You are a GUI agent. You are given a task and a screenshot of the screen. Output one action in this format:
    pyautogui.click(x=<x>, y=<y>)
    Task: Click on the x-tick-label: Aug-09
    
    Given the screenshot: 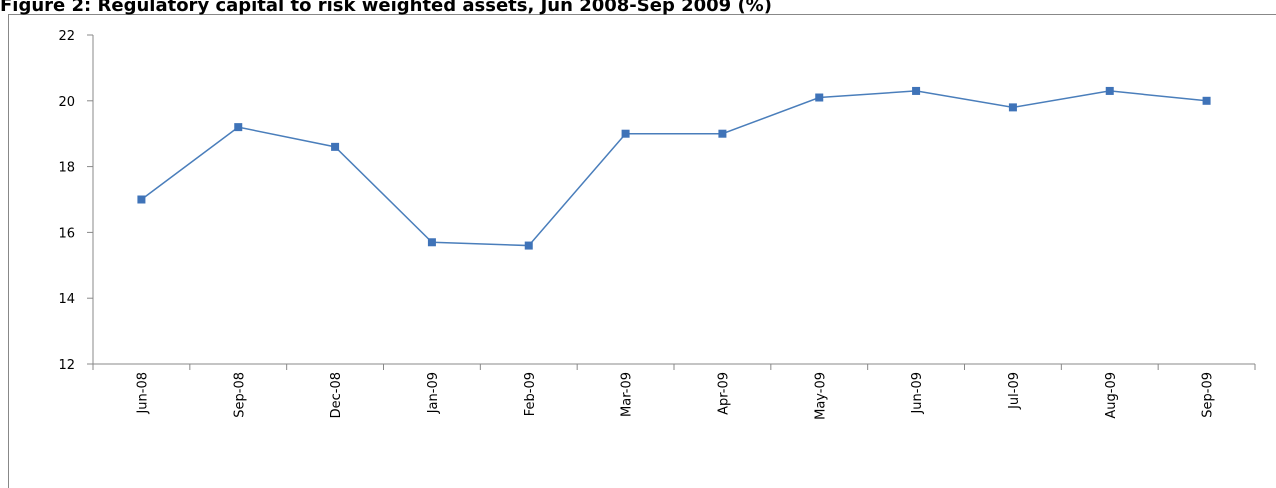 What is the action you would take?
    pyautogui.click(x=1111, y=395)
    